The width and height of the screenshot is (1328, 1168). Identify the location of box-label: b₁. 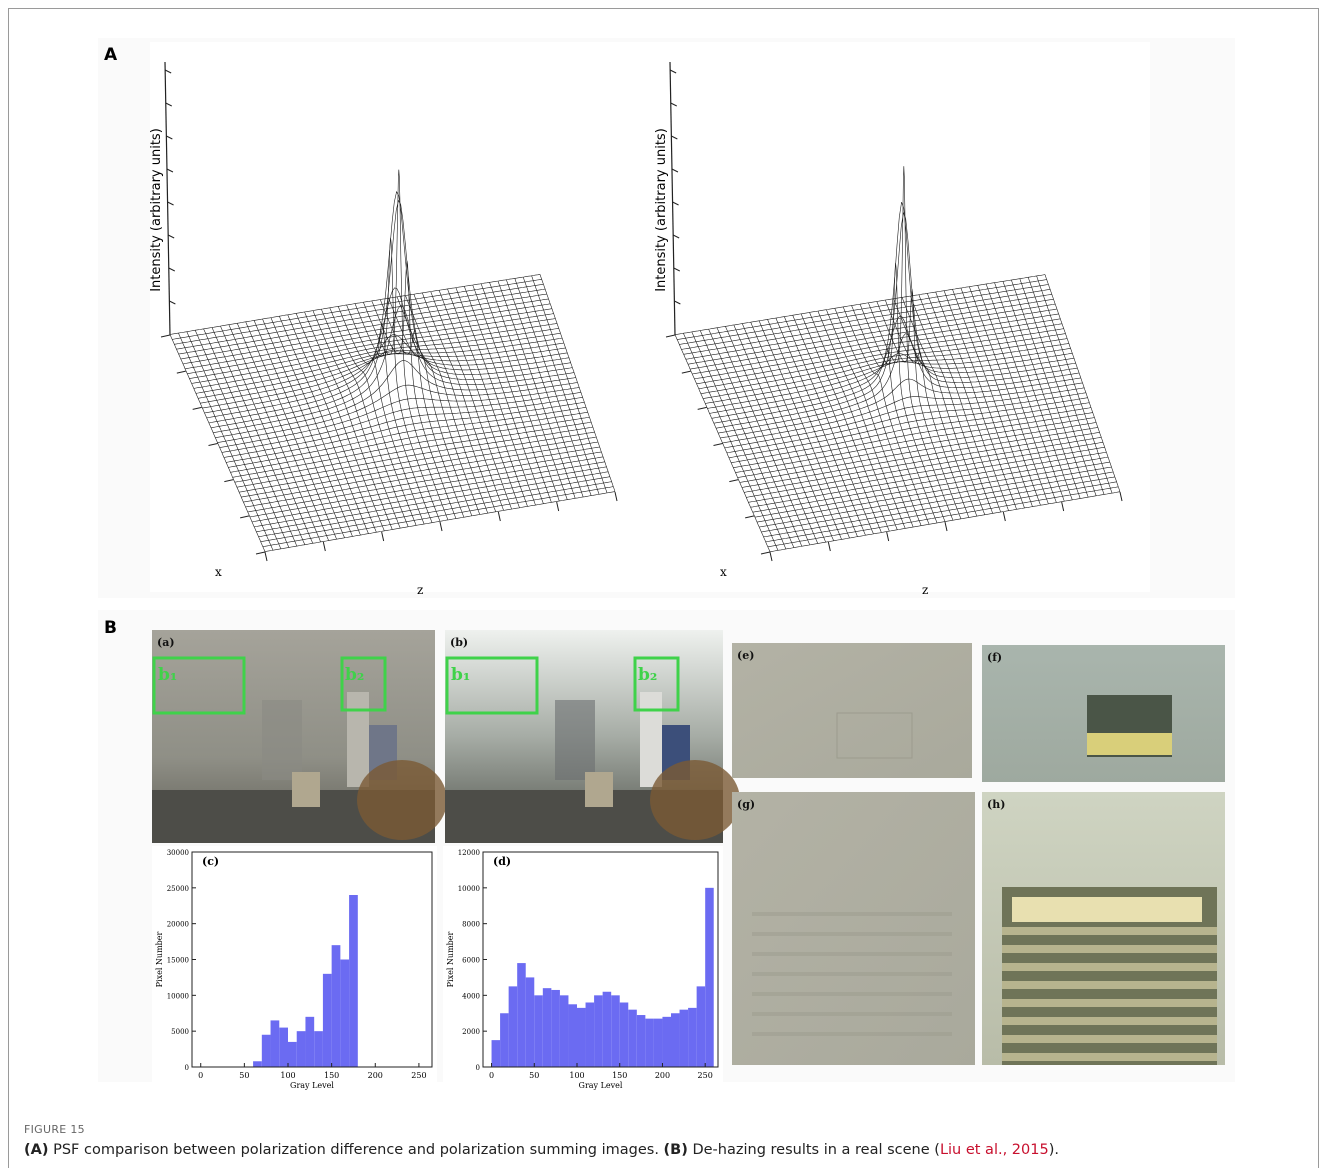
(460, 675).